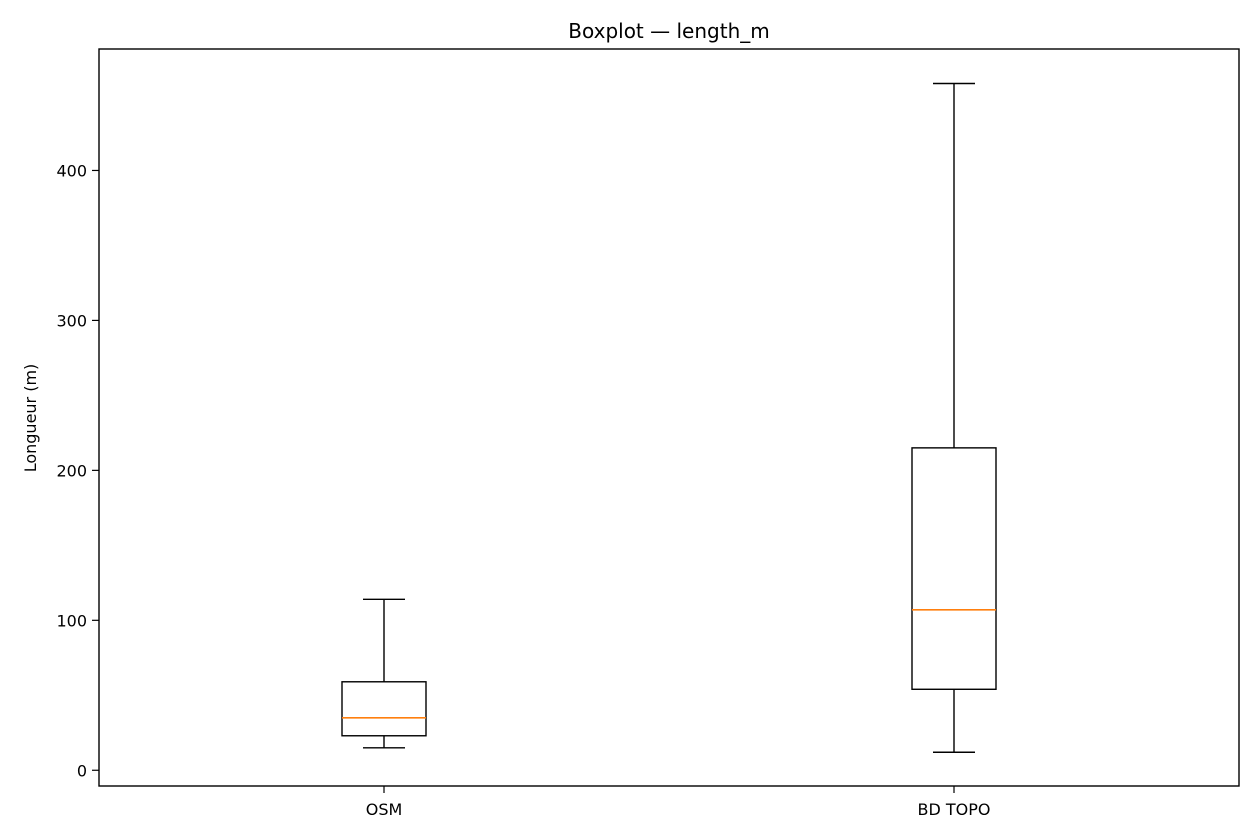 The height and width of the screenshot is (840, 1260). What do you see at coordinates (954, 809) in the screenshot?
I see `x-tick-label: BD TOPO` at bounding box center [954, 809].